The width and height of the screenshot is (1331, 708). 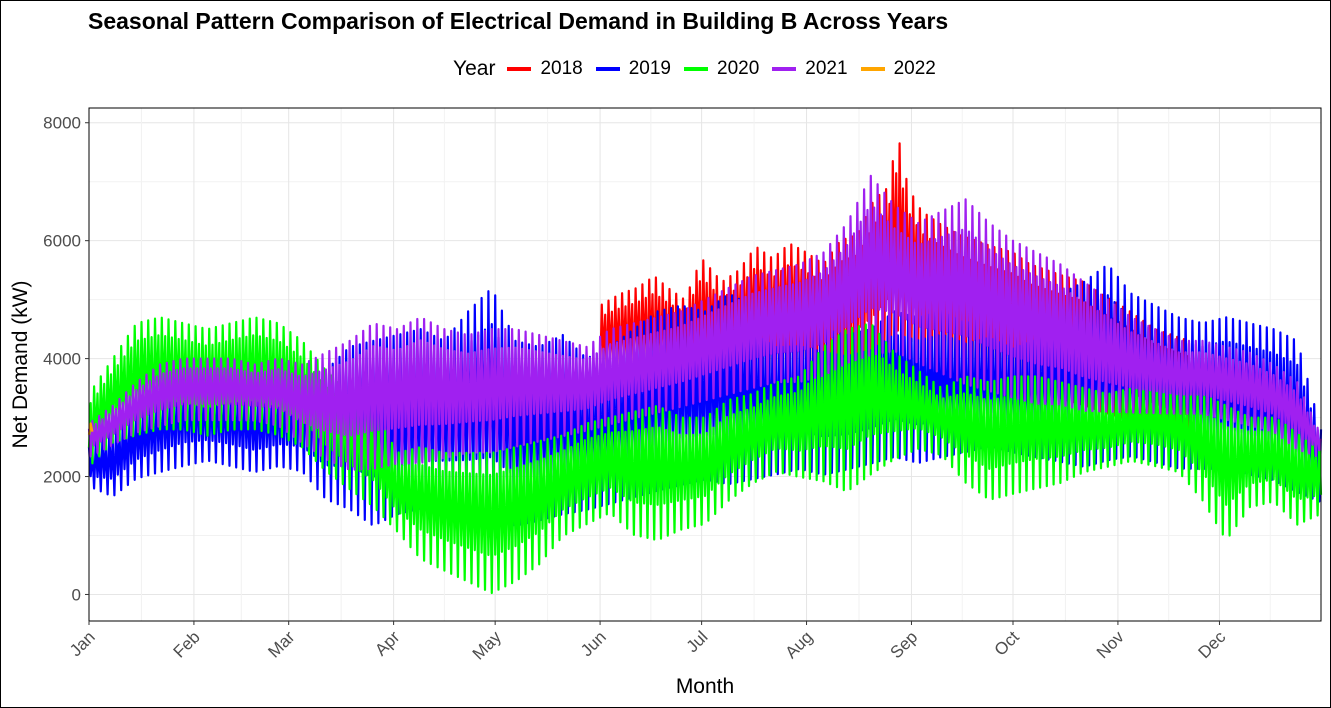 What do you see at coordinates (519, 69) in the screenshot?
I see `legend-swatch-2018` at bounding box center [519, 69].